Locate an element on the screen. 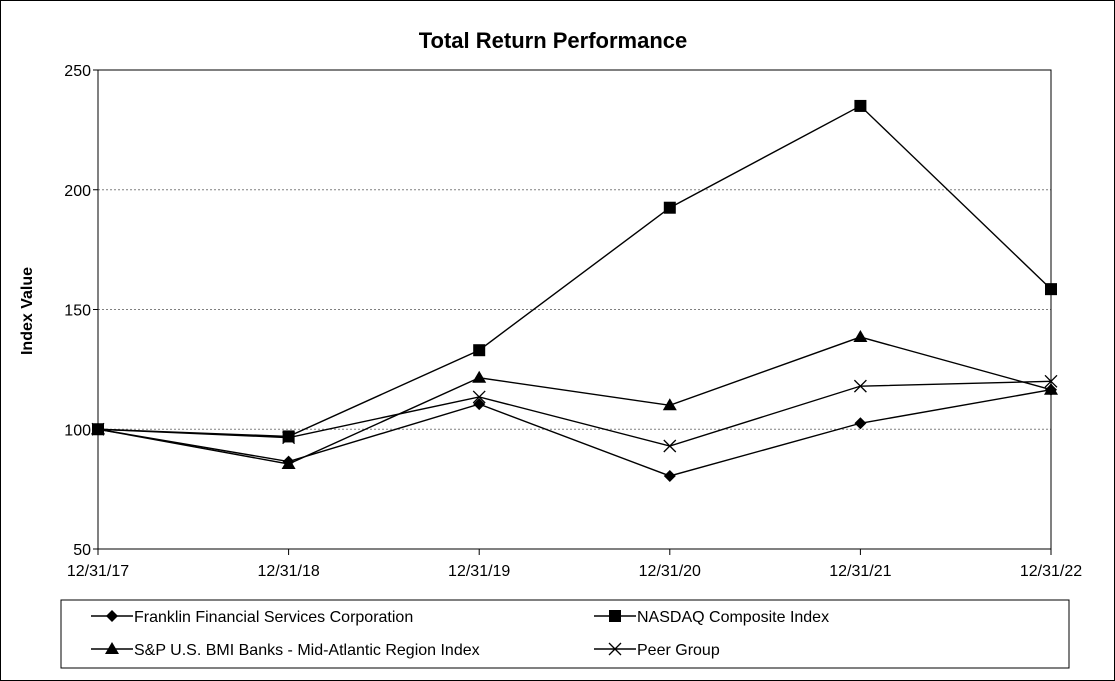 This screenshot has height=681, width=1115. x-tick-label: 12/31/19 is located at coordinates (479, 571).